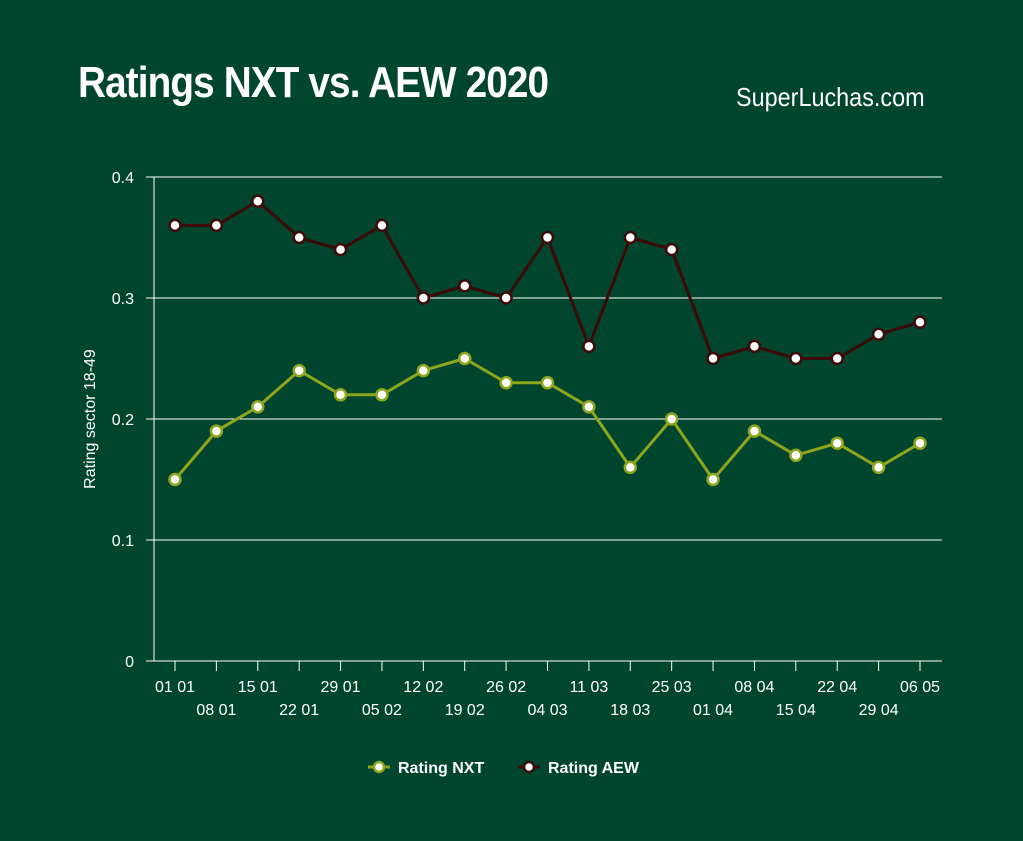 This screenshot has width=1023, height=841. Describe the element at coordinates (465, 710) in the screenshot. I see `x-tick-label: 19 02` at that location.